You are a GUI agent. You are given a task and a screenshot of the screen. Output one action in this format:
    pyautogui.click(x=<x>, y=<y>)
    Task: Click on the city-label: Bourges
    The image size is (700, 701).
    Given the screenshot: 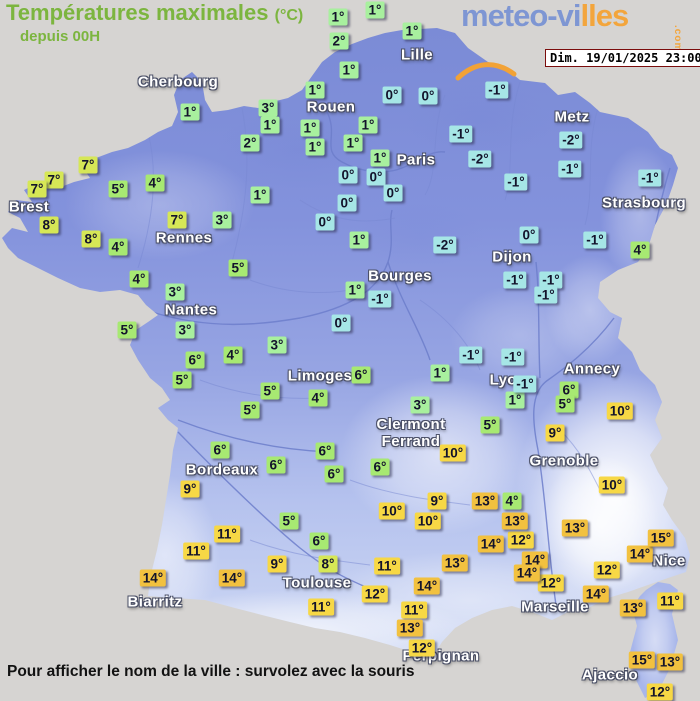 What is the action you would take?
    pyautogui.click(x=400, y=276)
    